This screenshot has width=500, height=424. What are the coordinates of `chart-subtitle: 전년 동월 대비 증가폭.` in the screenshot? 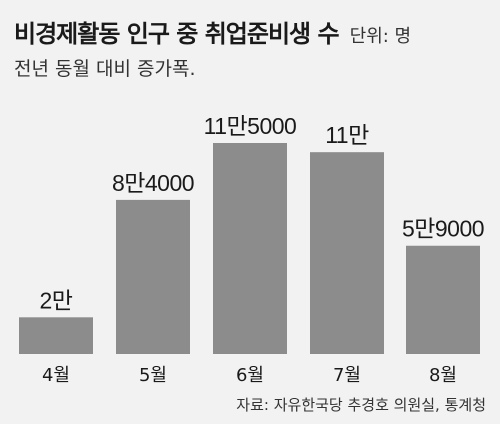 It's located at (105, 69).